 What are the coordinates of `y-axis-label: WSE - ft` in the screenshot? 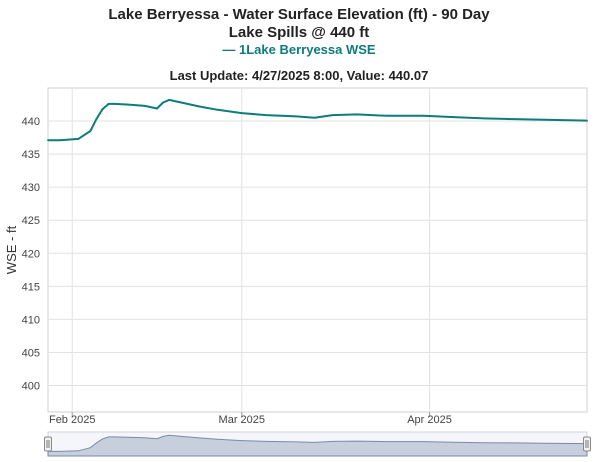 It's located at (11, 249).